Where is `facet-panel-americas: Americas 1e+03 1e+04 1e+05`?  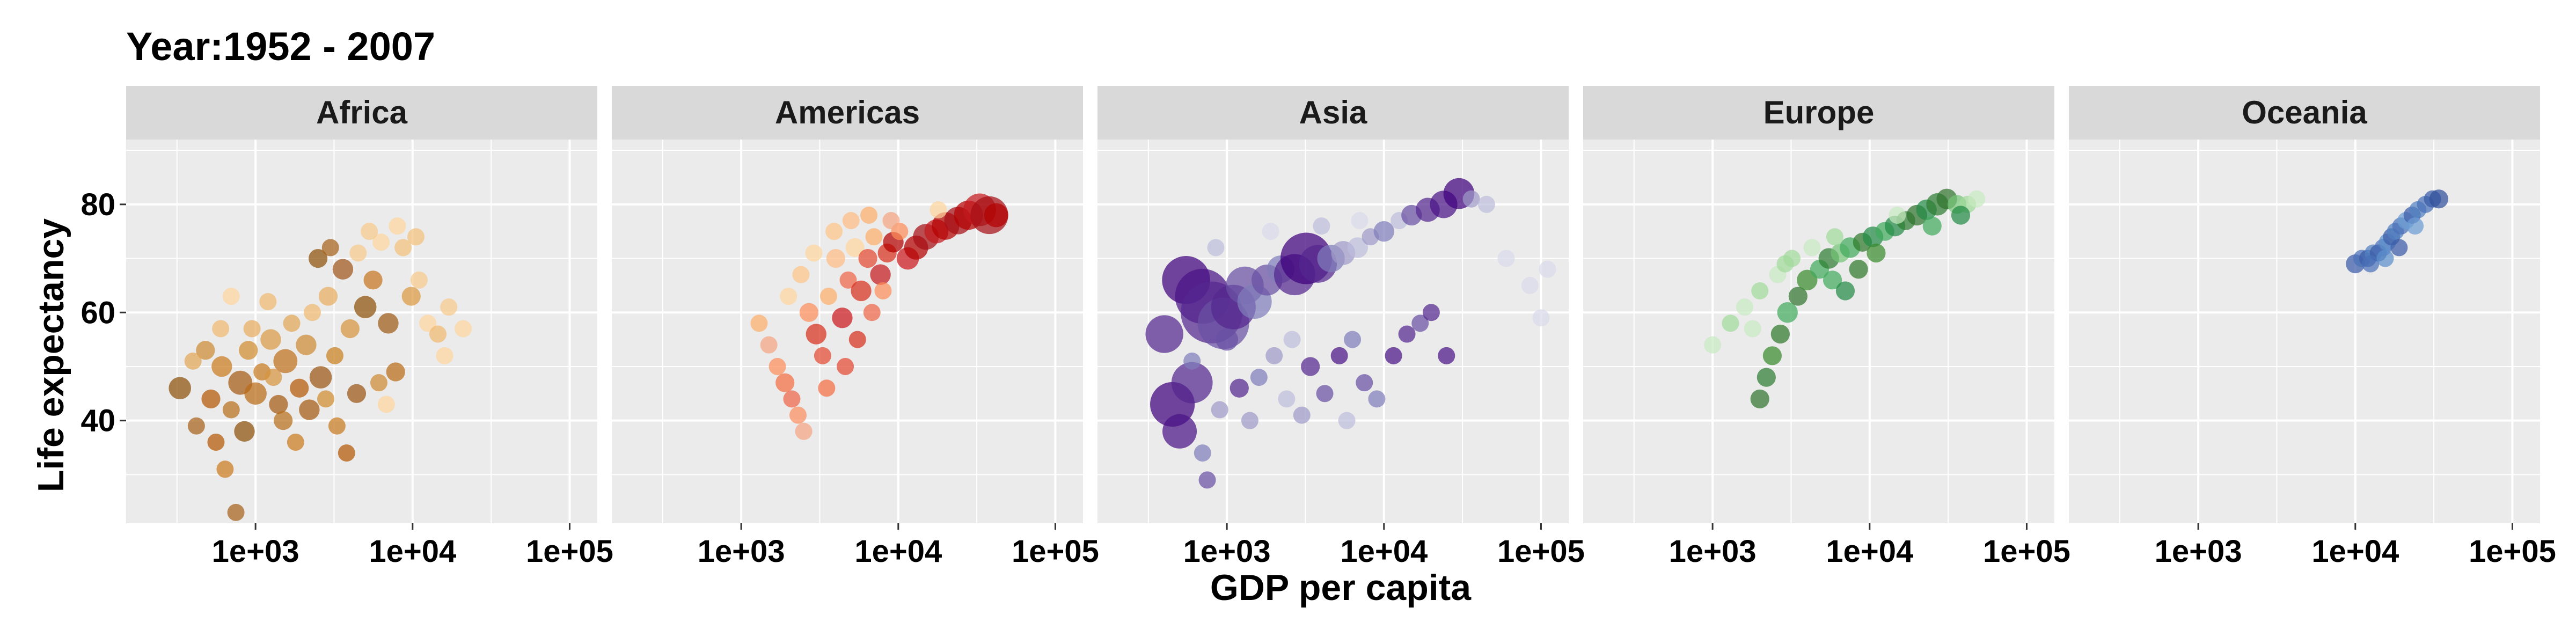 facet-panel-americas: Americas 1e+03 1e+04 1e+05 is located at coordinates (855, 327).